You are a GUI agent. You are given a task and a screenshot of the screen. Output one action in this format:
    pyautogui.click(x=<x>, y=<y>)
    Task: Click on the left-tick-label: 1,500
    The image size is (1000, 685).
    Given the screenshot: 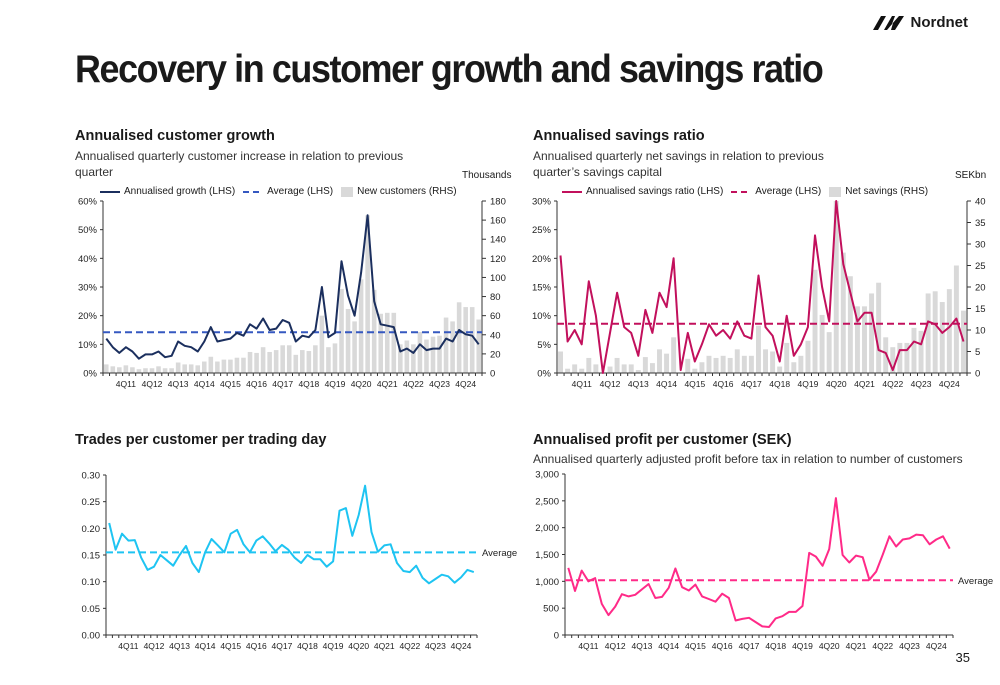 What is the action you would take?
    pyautogui.click(x=547, y=555)
    